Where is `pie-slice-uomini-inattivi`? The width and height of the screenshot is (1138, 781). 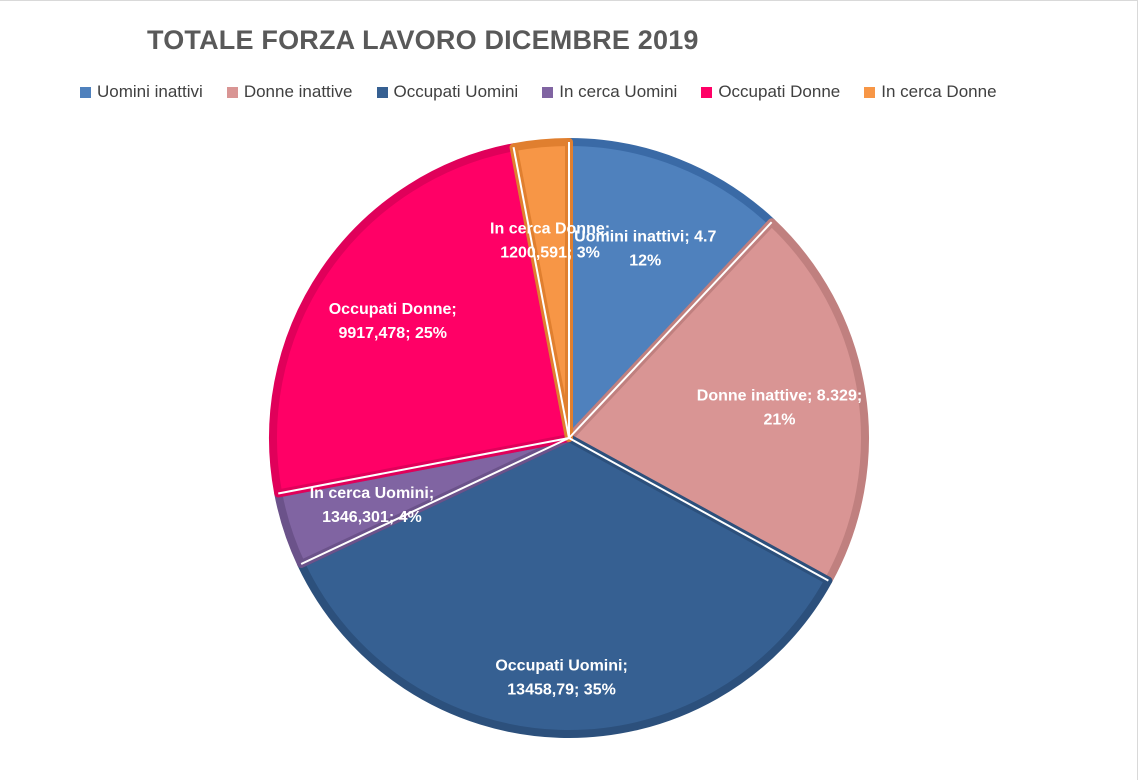 pie-slice-uomini-inattivi is located at coordinates (670, 290).